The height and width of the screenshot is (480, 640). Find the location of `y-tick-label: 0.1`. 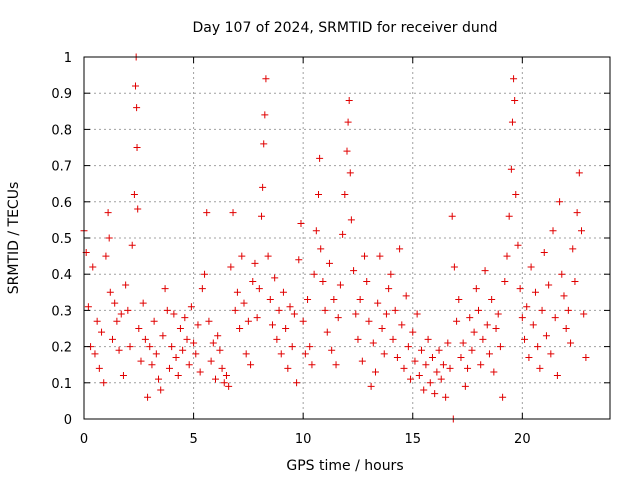

y-tick-label: 0.1 is located at coordinates (61, 384).